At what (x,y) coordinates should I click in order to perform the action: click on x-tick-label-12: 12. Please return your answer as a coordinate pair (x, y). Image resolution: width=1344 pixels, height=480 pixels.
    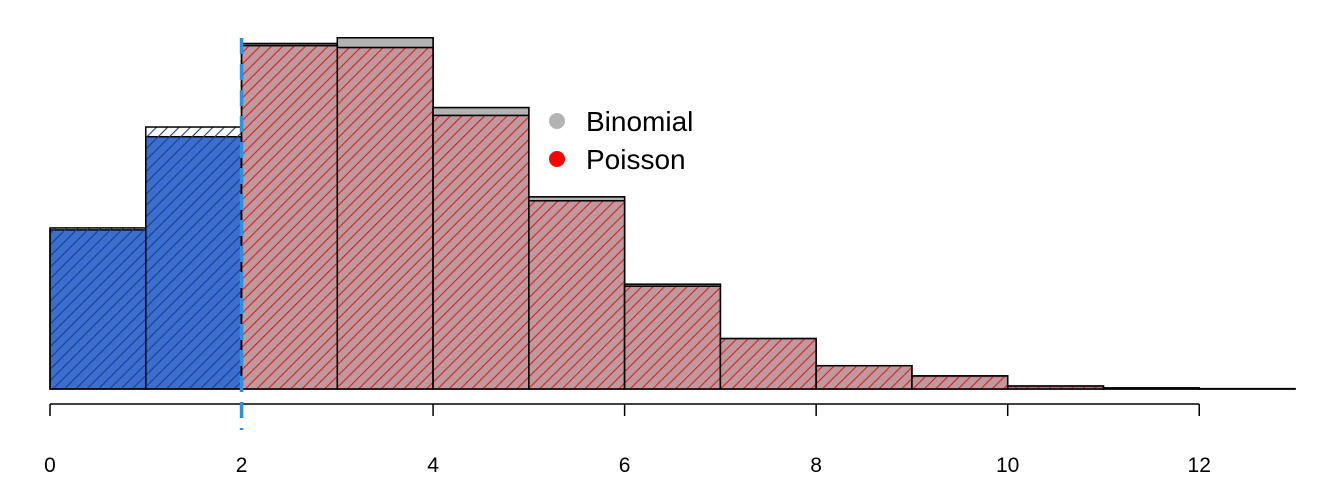
    Looking at the image, I should click on (1199, 465).